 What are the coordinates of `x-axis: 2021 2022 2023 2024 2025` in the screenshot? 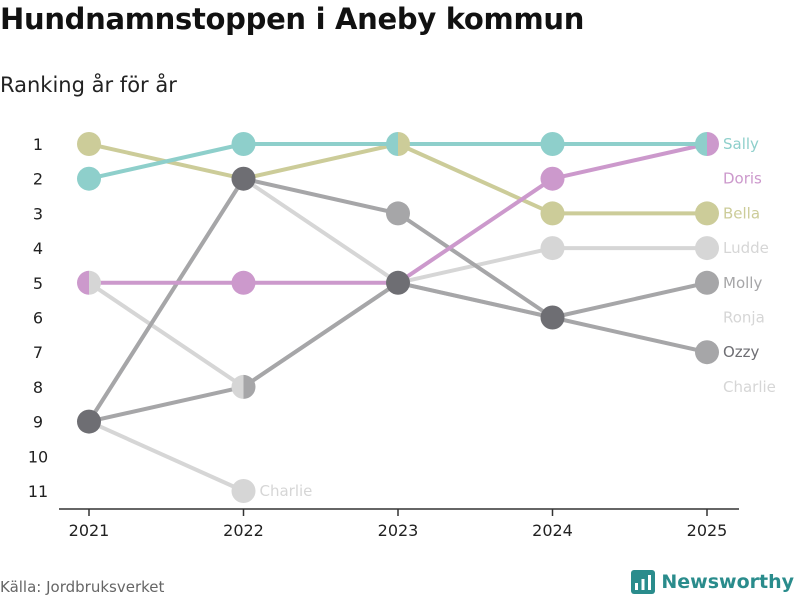 It's located at (399, 524).